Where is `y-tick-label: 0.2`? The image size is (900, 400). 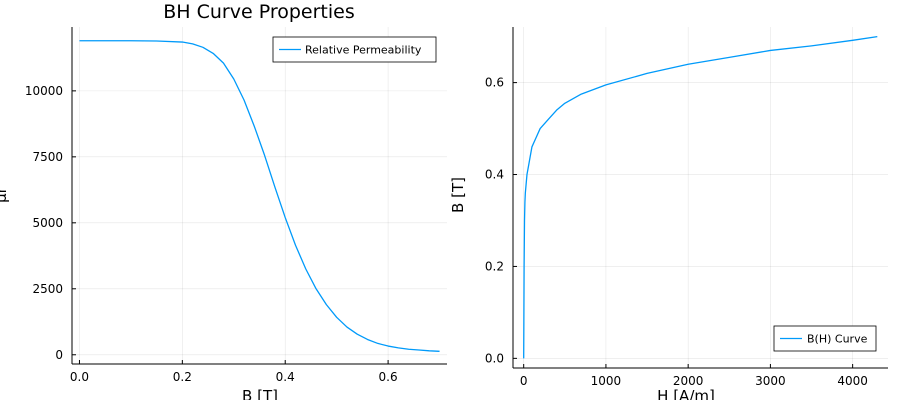 y-tick-label: 0.2 is located at coordinates (494, 266).